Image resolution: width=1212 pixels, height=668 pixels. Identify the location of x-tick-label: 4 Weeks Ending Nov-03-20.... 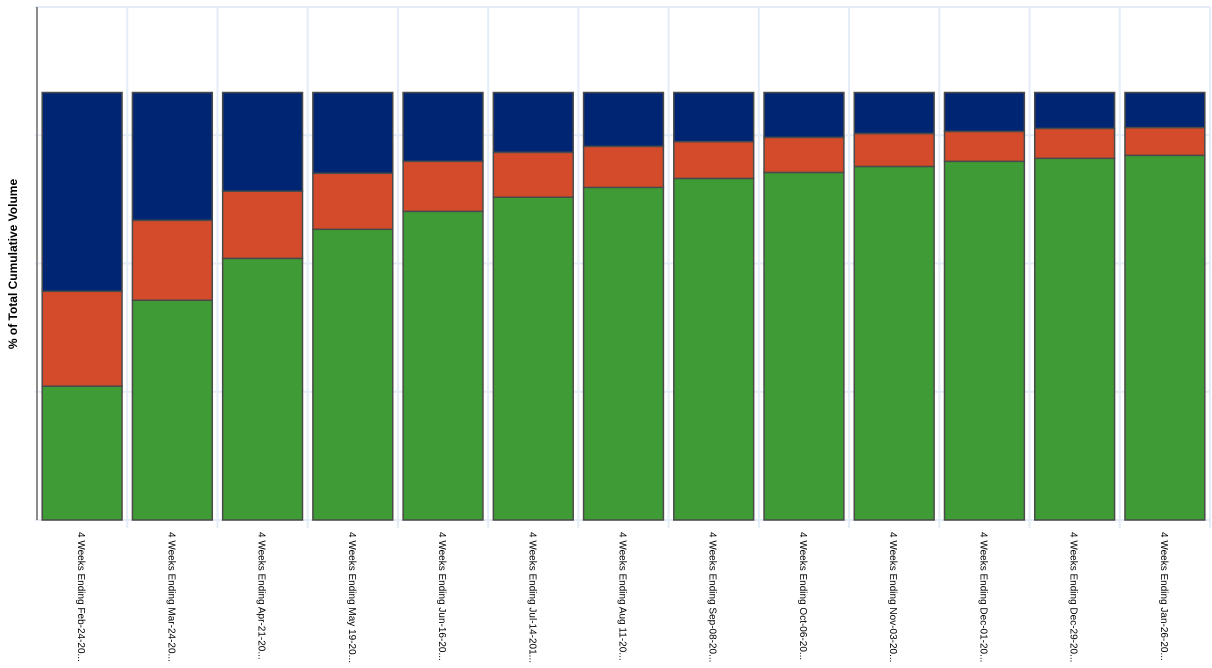
(892, 597).